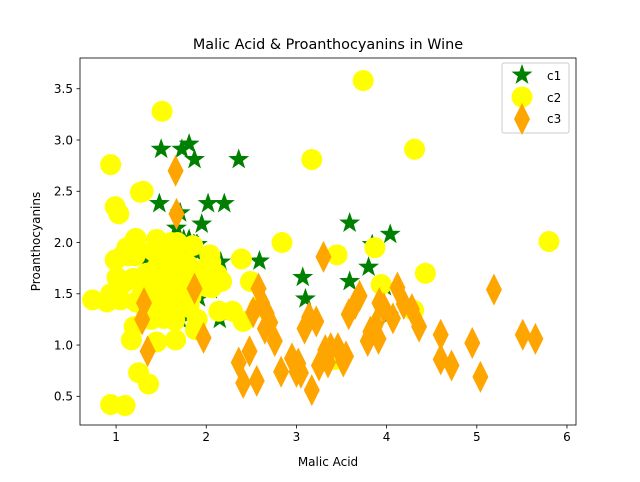 Image resolution: width=640 pixels, height=482 pixels. I want to click on legend-label-c1: c1, so click(554, 76).